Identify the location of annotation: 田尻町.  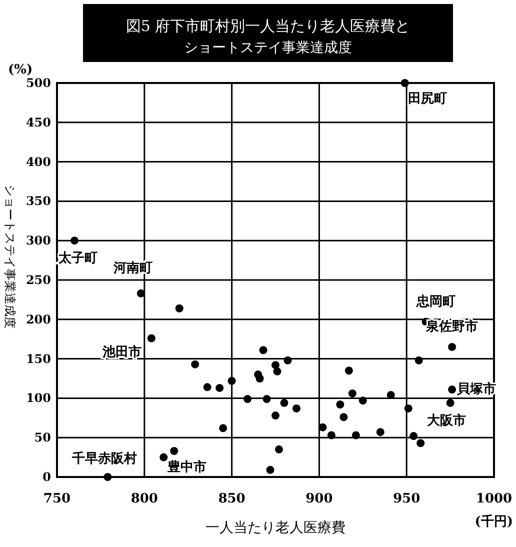
(427, 99).